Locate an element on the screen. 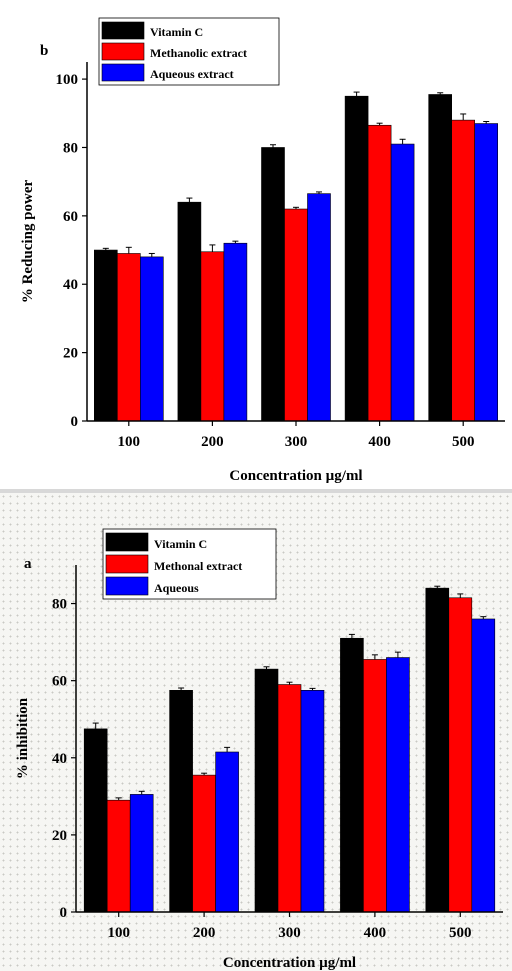  a-y-tick-label: 20 is located at coordinates (59, 836).